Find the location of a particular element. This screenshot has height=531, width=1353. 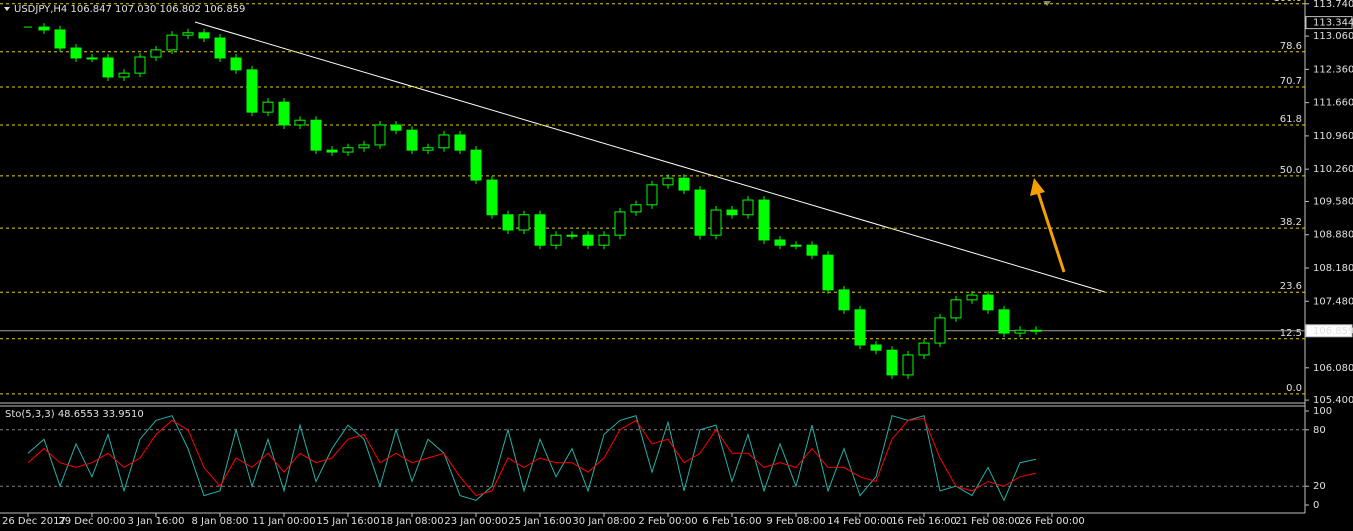

x-tick-label: 26 Dec 2017 is located at coordinates (34, 521).